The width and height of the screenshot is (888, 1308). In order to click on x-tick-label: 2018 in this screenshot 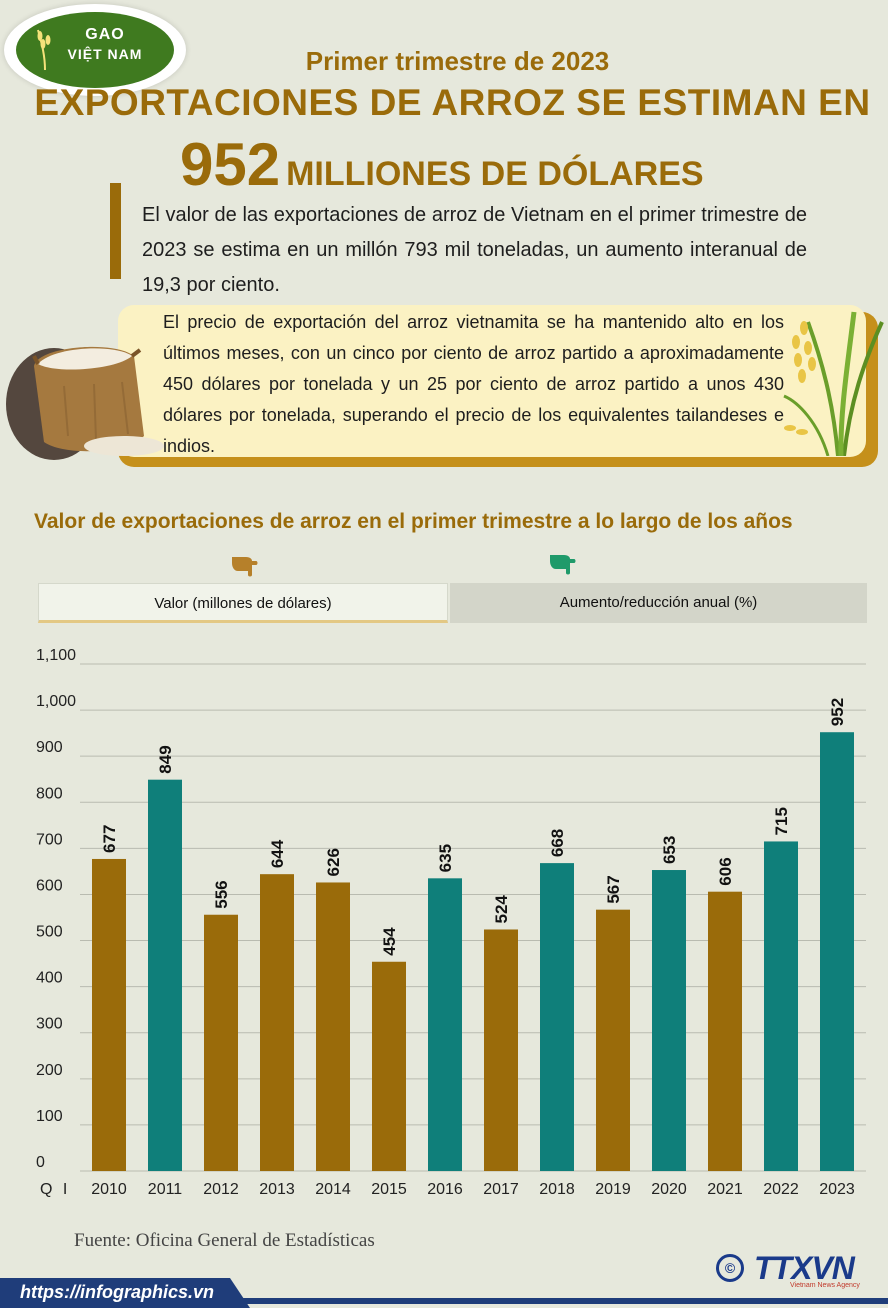, I will do `click(557, 1189)`.